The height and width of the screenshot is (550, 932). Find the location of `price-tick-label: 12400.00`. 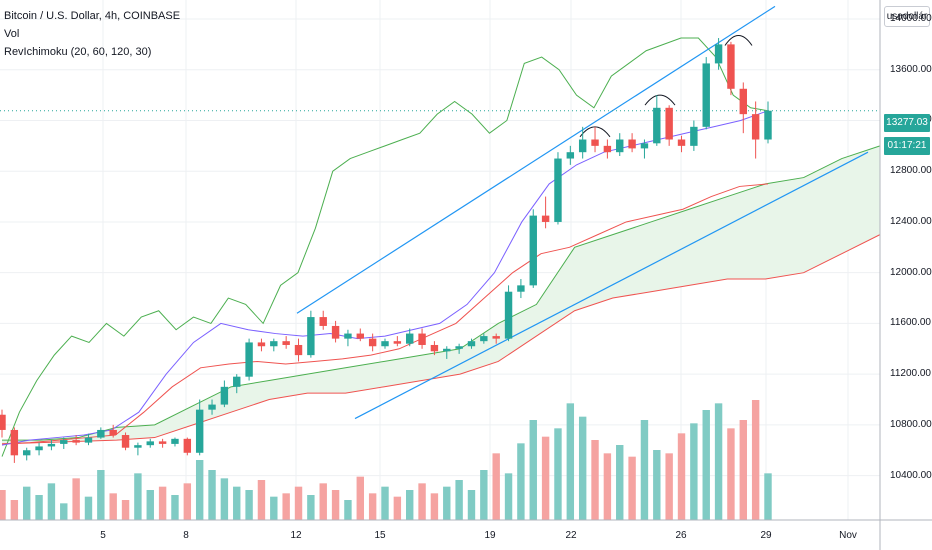

price-tick-label: 12400.00 is located at coordinates (911, 221).